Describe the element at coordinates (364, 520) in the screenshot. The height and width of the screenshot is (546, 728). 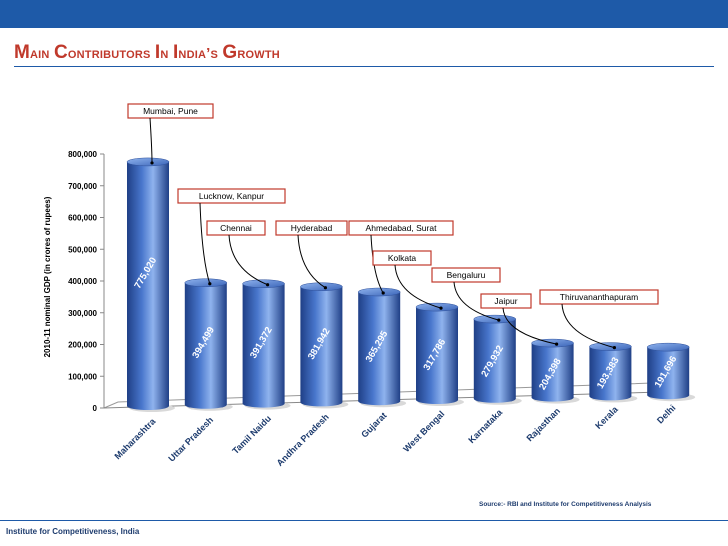
I see `footer-divider` at that location.